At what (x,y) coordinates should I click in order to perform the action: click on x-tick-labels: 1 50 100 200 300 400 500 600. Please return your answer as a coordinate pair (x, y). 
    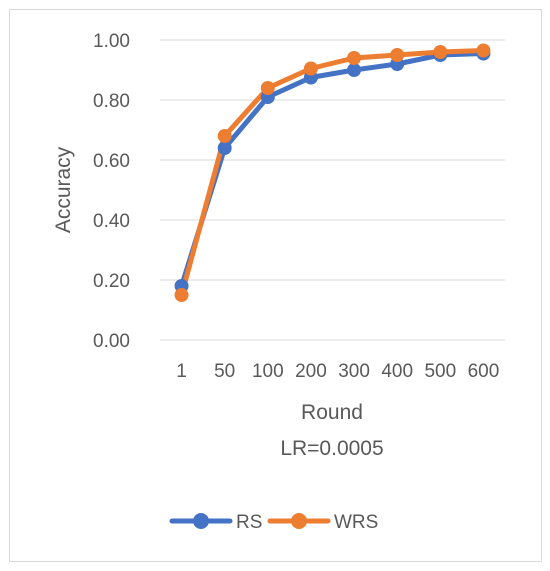
    Looking at the image, I should click on (337, 371).